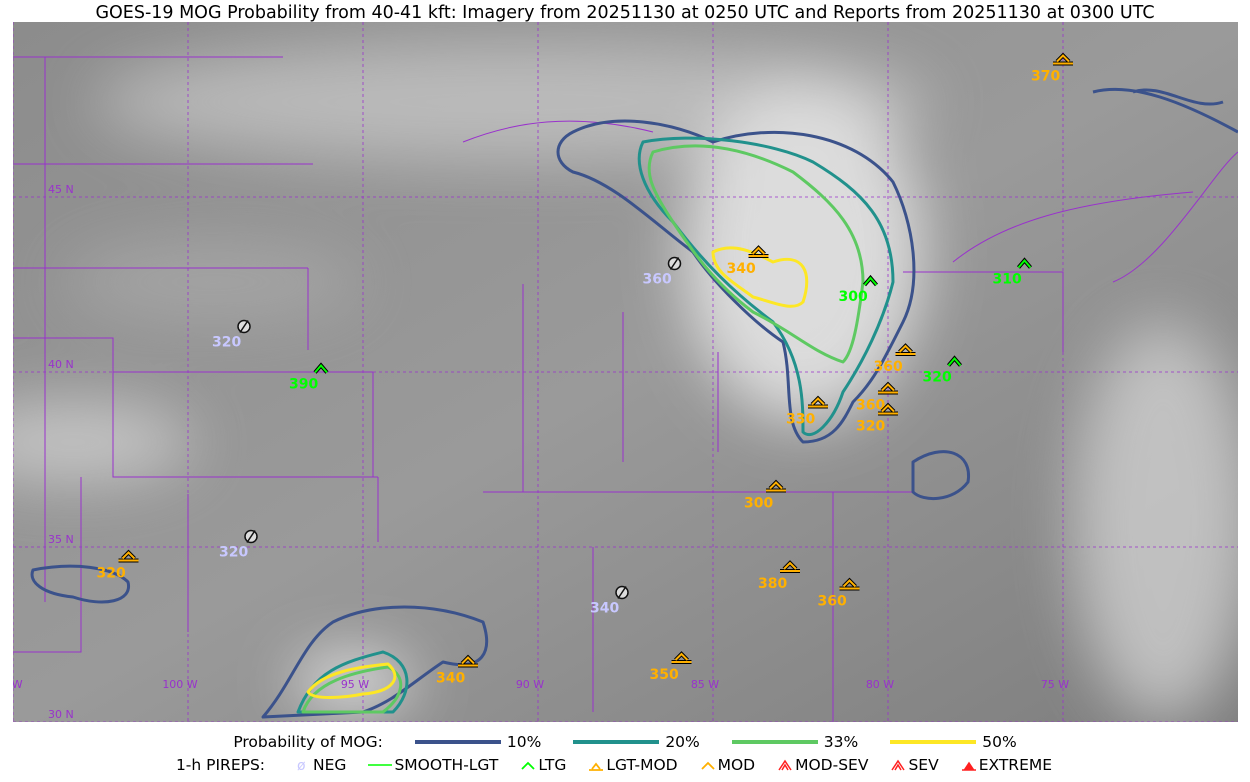 This screenshot has width=1250, height=782. I want to click on pirep-altitude-label: 370, so click(1045, 77).